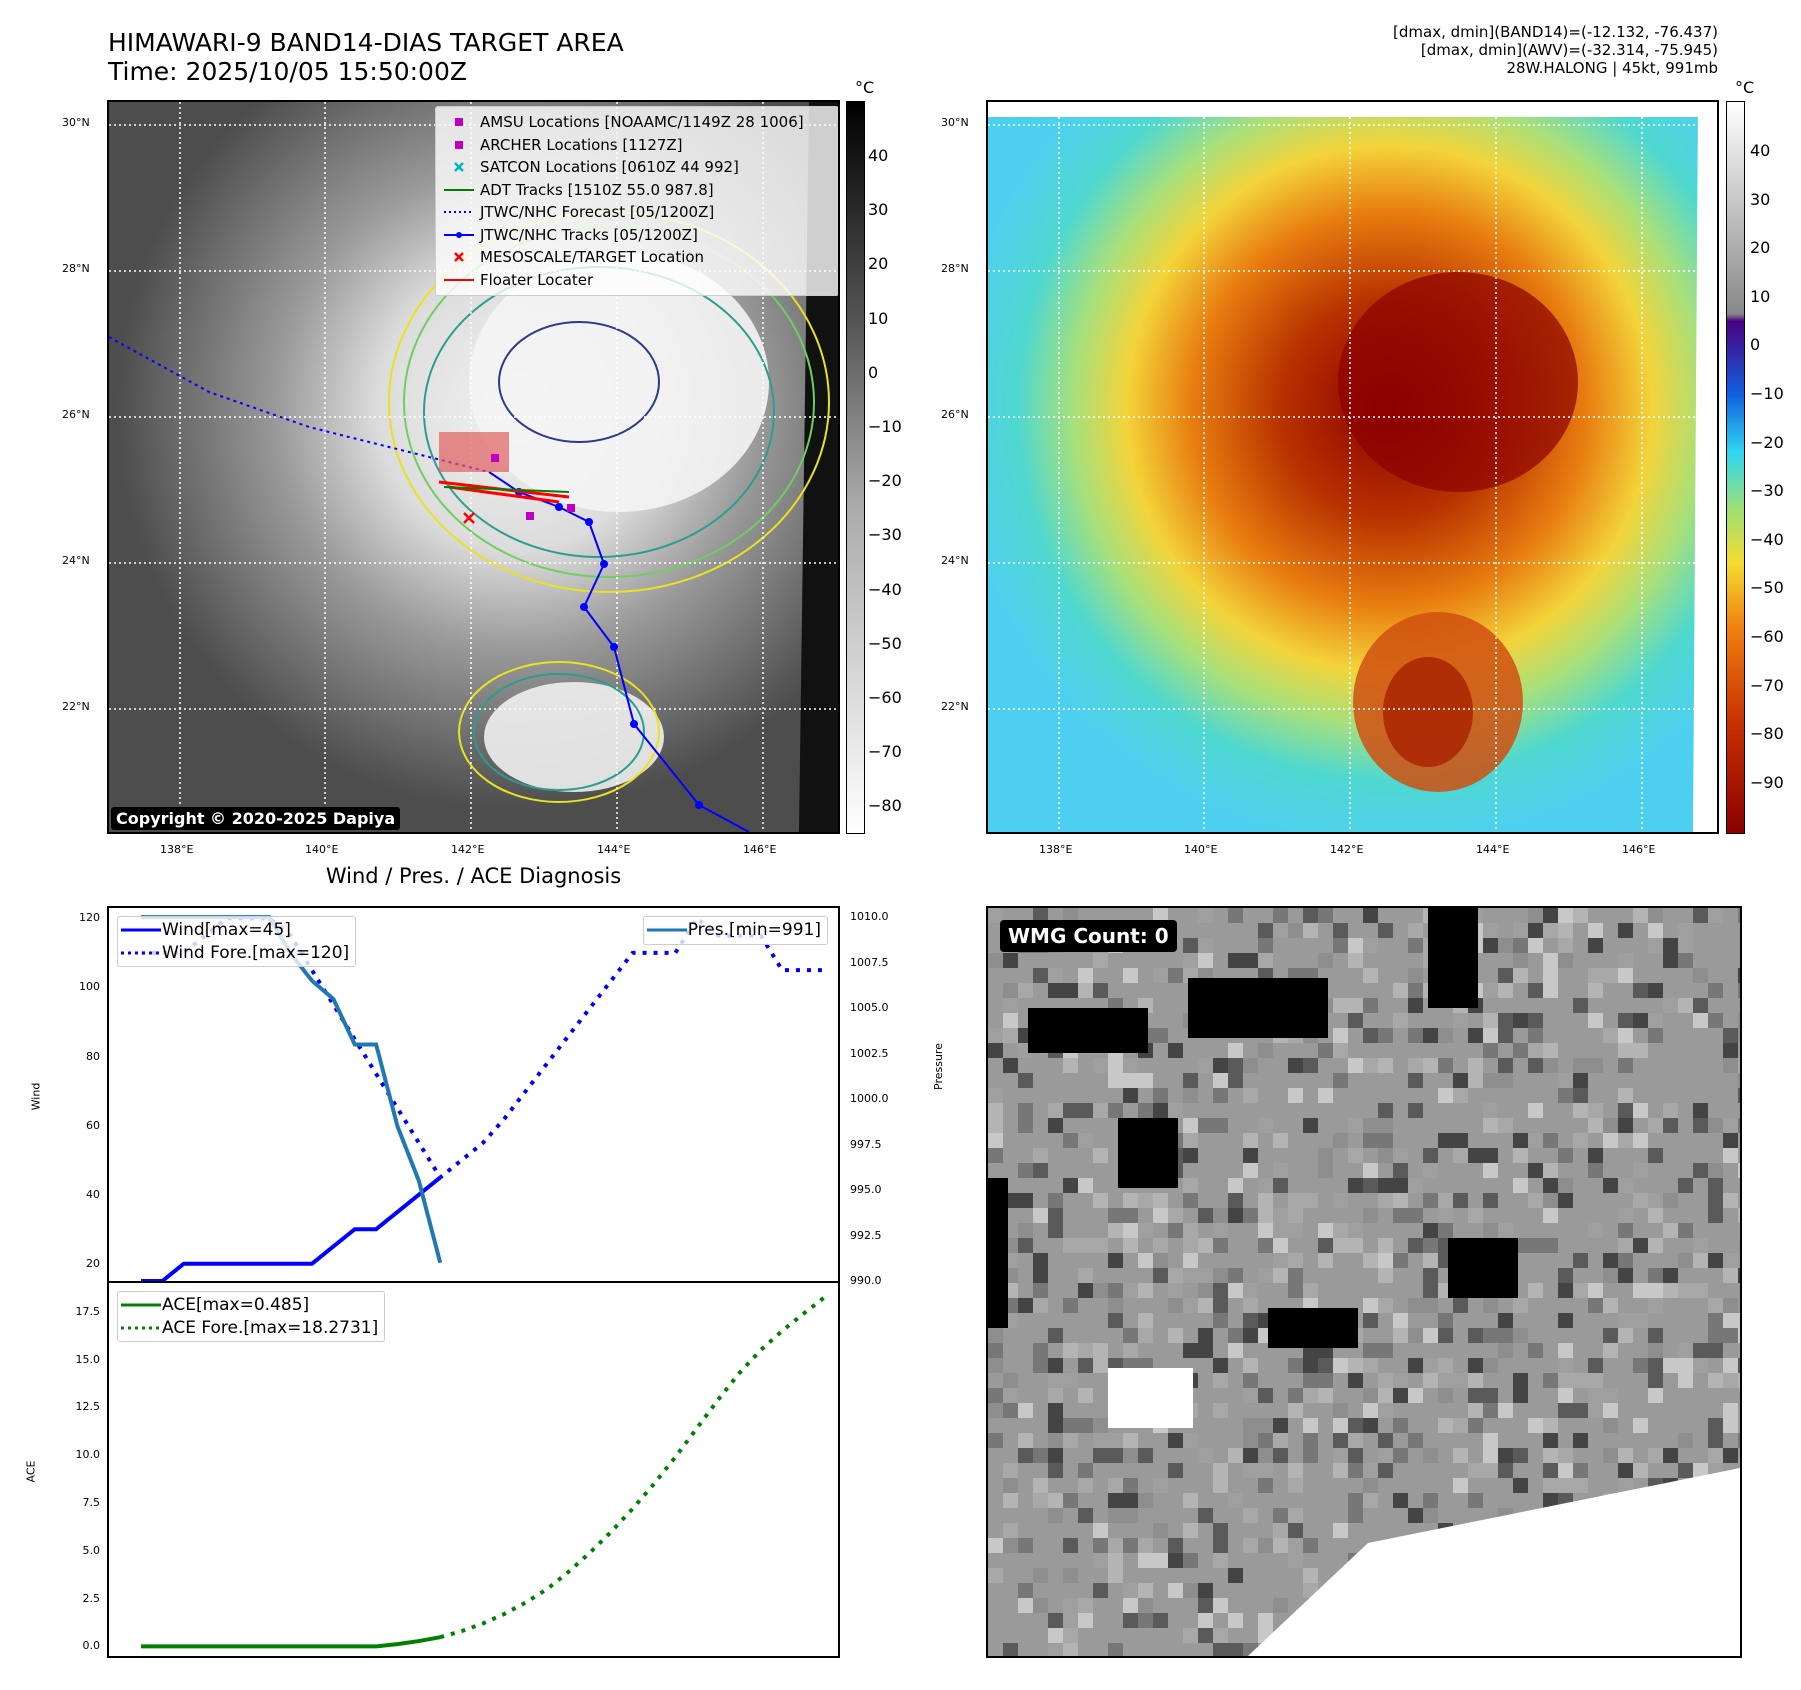  I want to click on pressure-ylabel: Pressure, so click(938, 1066).